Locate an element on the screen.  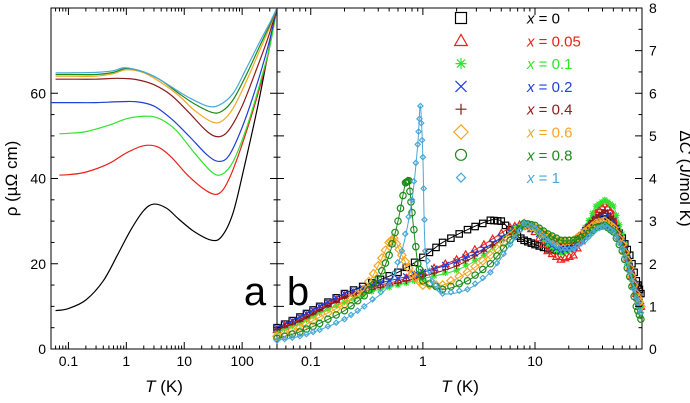
legend-variable: x is located at coordinates (530, 87).